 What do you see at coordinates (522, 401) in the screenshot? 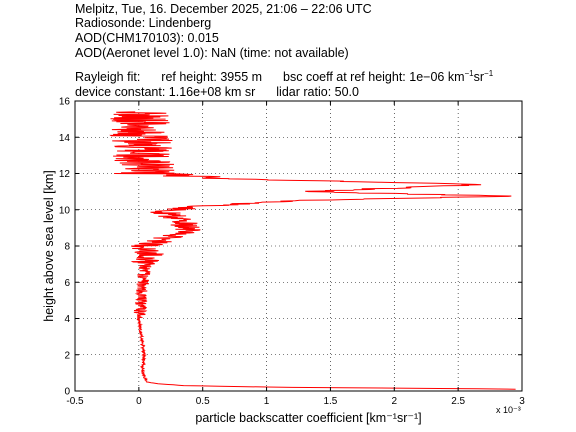
I see `x-tick-label: 3` at bounding box center [522, 401].